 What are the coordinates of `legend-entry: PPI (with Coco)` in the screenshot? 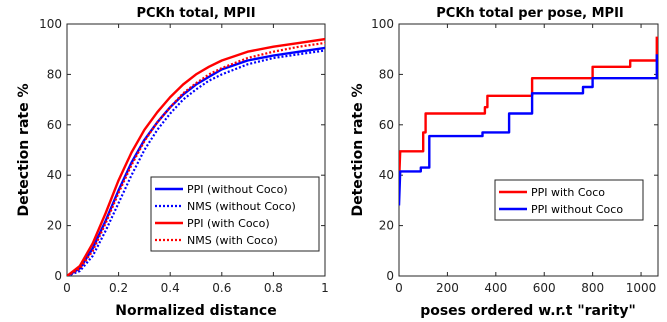 It's located at (228, 223).